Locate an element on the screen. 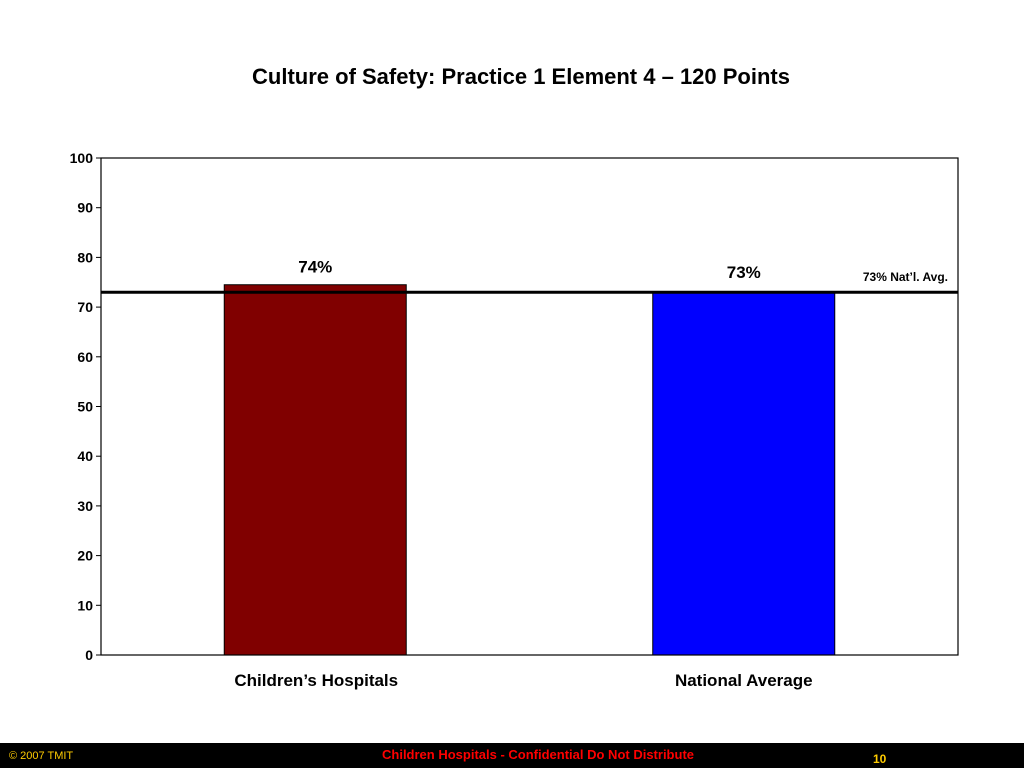 The image size is (1024, 768). y-tick-label: 80 is located at coordinates (85, 257).